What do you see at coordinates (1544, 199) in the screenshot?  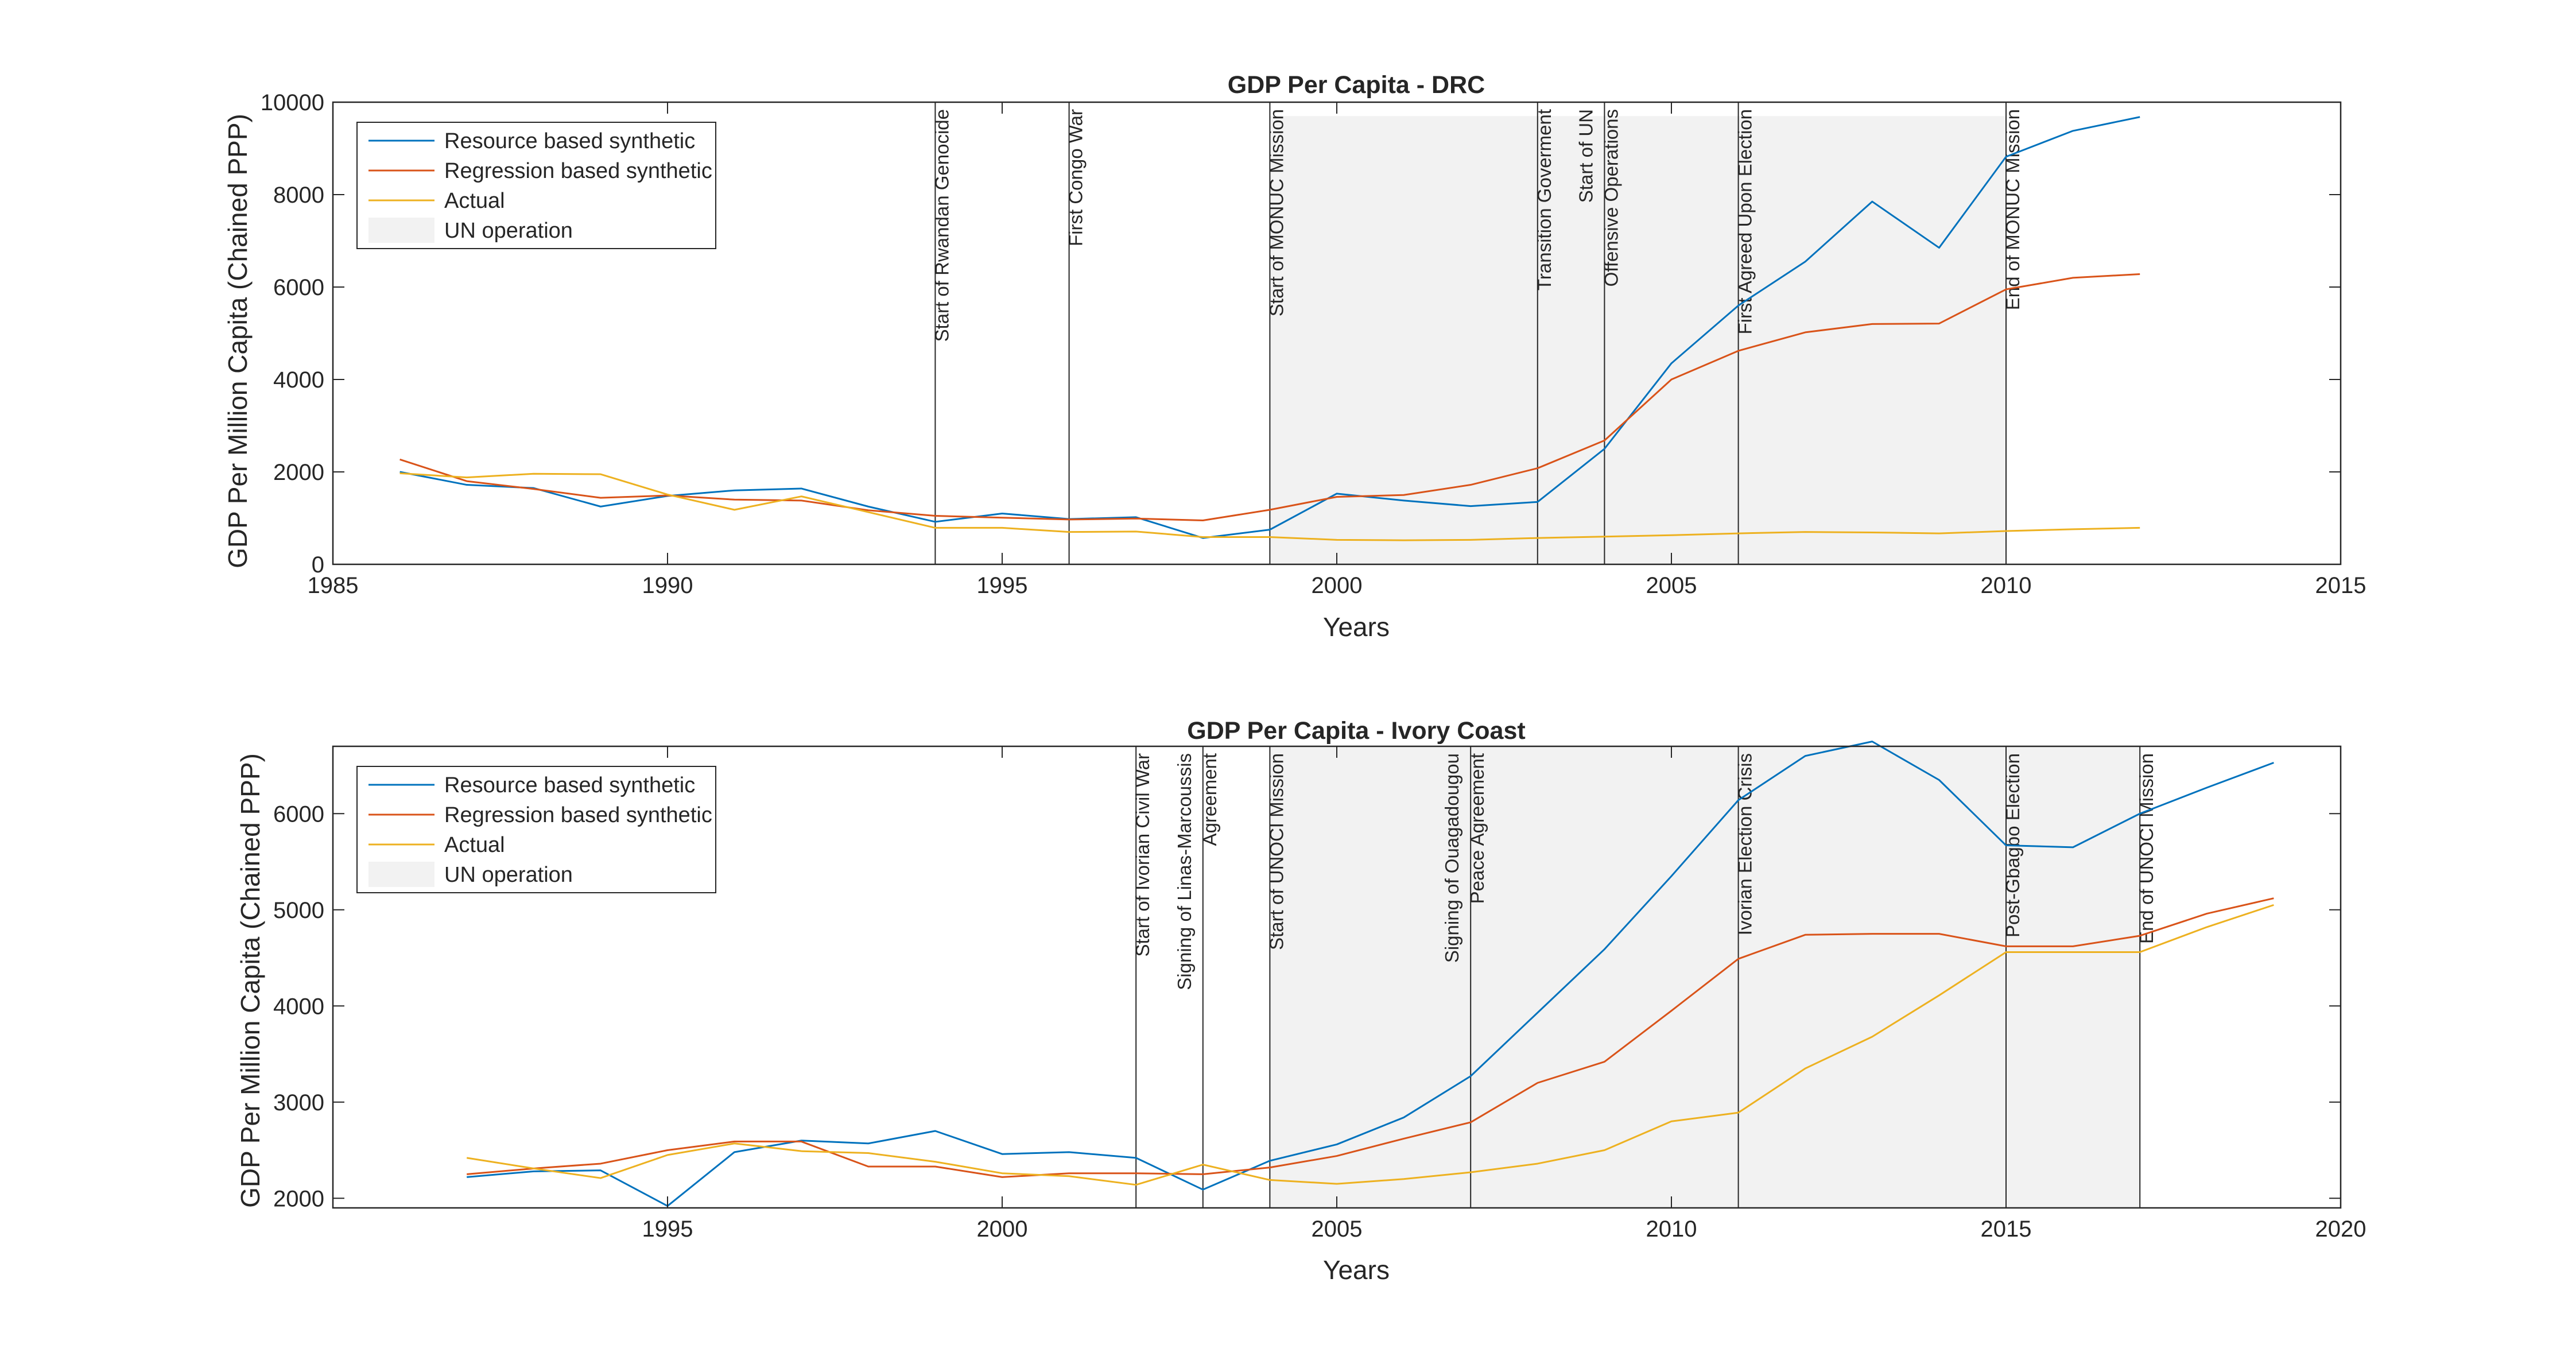 I see `event-label: Transition Goverment` at bounding box center [1544, 199].